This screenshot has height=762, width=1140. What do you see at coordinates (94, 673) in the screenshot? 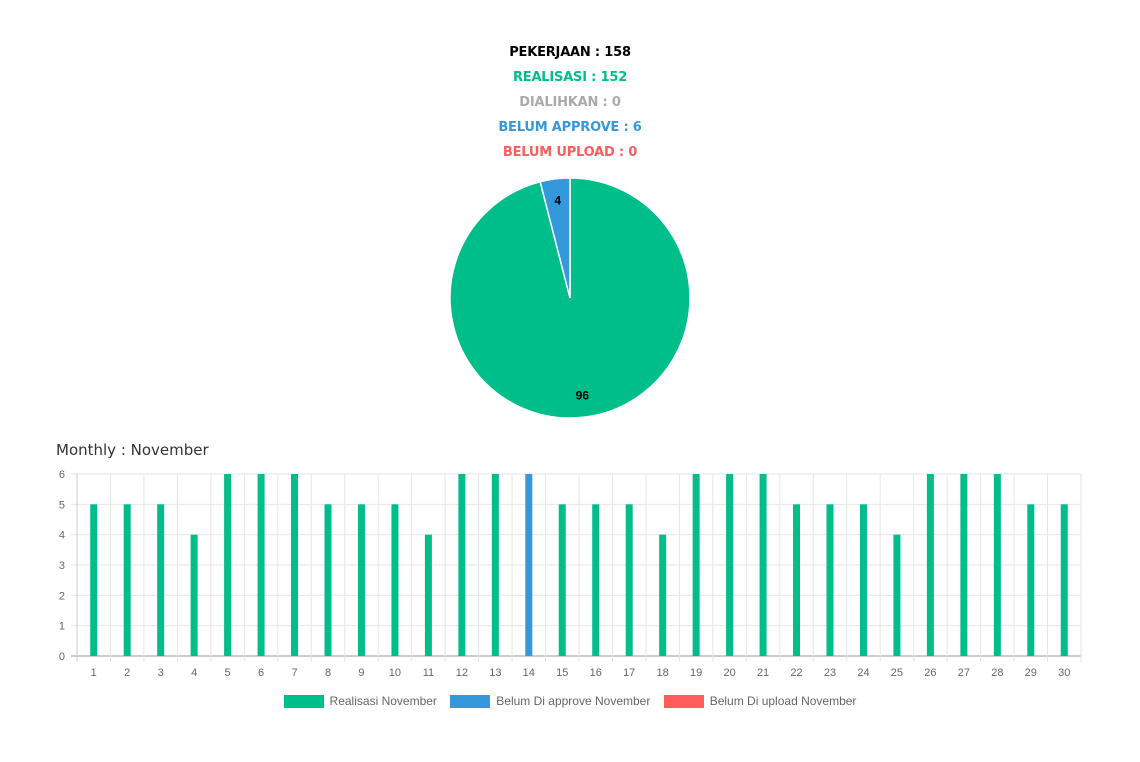
I see `x-tick-label: 1` at bounding box center [94, 673].